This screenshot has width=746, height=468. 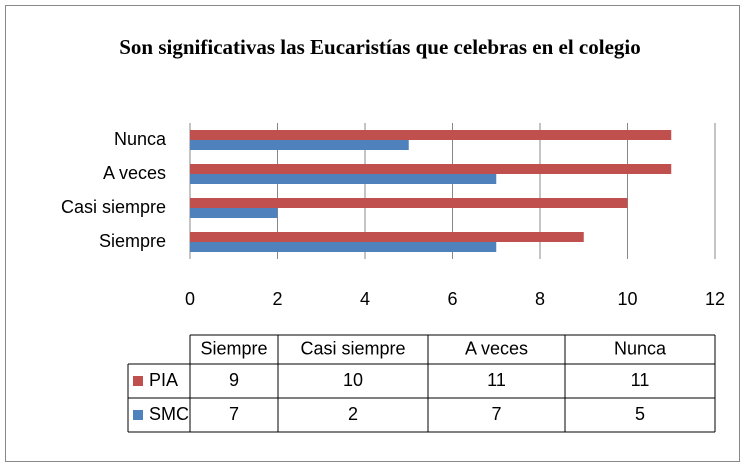 I want to click on y-tick-label: A veces, so click(x=134, y=173).